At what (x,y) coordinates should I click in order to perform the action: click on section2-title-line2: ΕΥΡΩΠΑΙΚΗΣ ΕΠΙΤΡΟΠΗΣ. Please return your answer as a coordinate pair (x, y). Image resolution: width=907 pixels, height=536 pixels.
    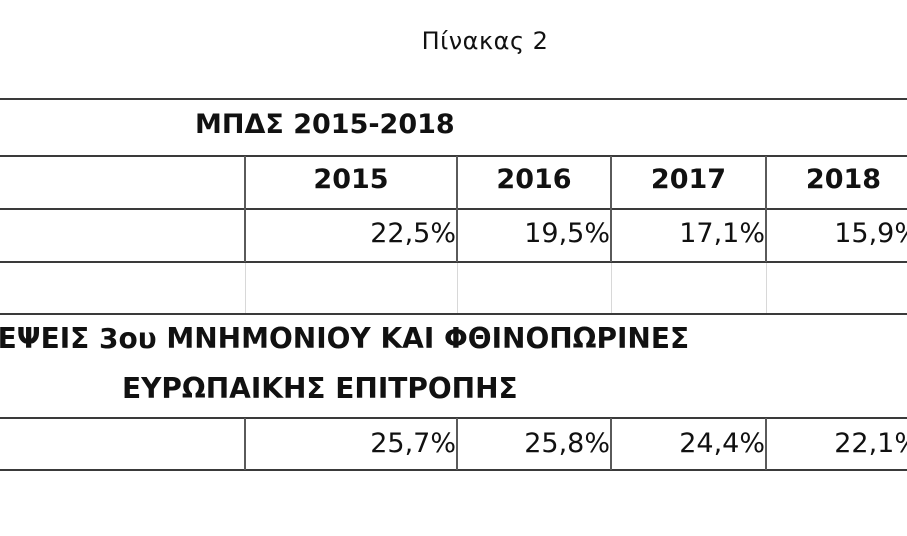
    Looking at the image, I should click on (320, 388).